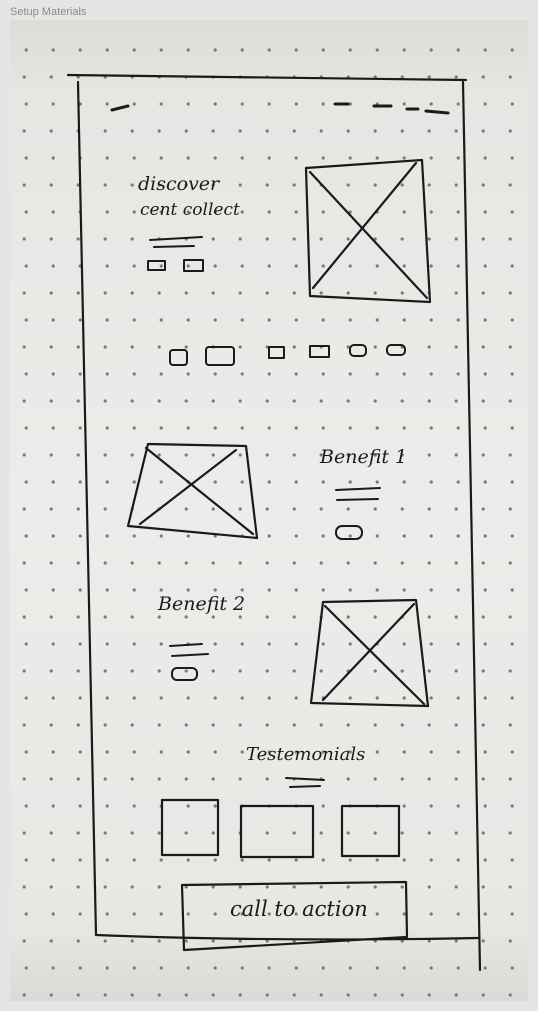 The image size is (538, 1011). I want to click on frame-title: Setup Materials, so click(48, 12).